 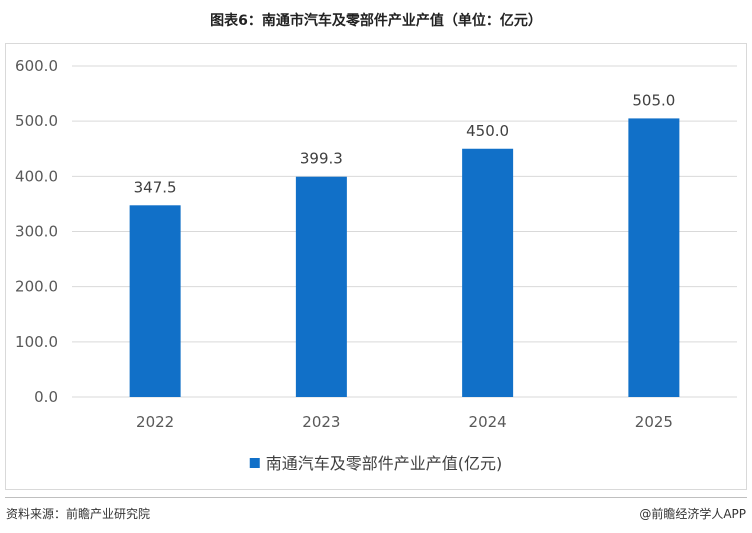 I want to click on data-label: 399.3, so click(x=321, y=159).